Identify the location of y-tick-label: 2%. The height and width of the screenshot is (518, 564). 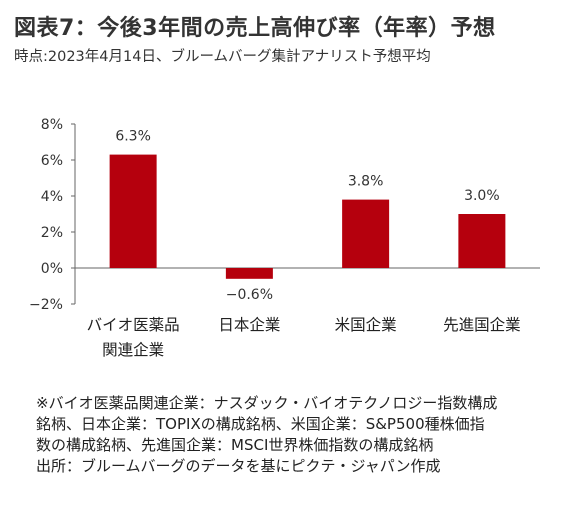
(52, 233).